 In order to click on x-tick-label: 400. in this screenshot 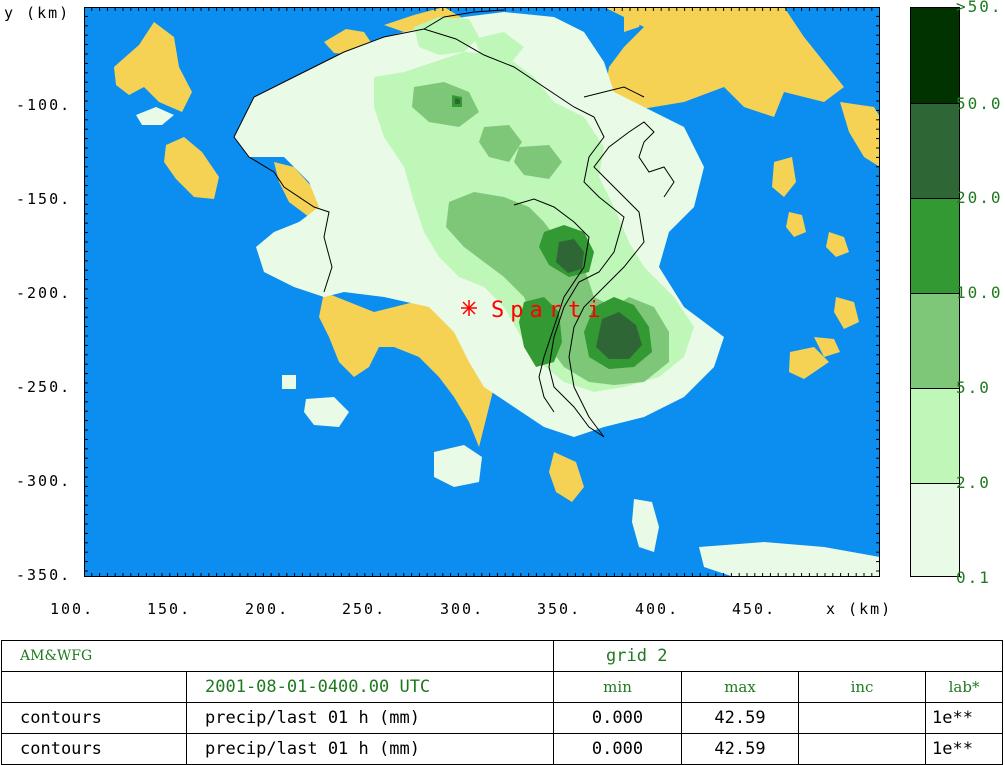, I will do `click(657, 609)`.